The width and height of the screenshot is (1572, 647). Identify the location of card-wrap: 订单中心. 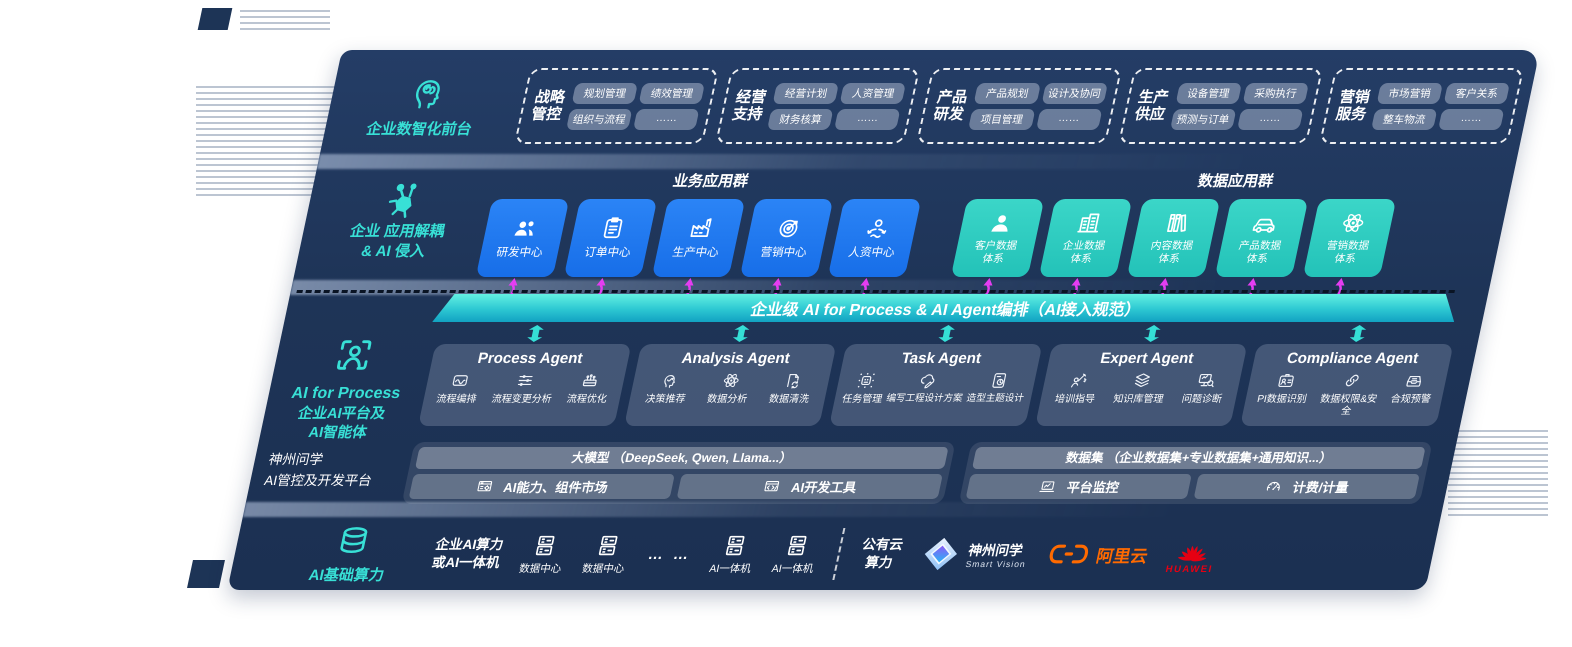
(610, 252).